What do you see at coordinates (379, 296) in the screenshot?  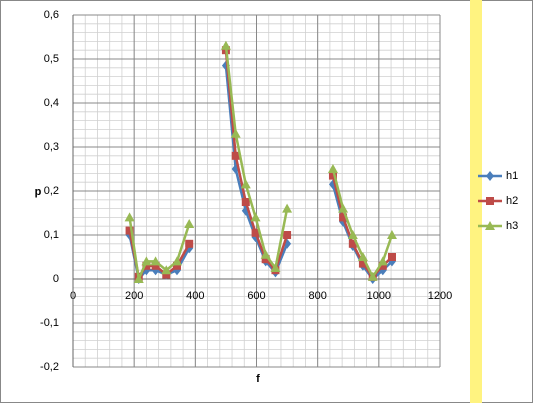 I see `x-tick-label: 1000` at bounding box center [379, 296].